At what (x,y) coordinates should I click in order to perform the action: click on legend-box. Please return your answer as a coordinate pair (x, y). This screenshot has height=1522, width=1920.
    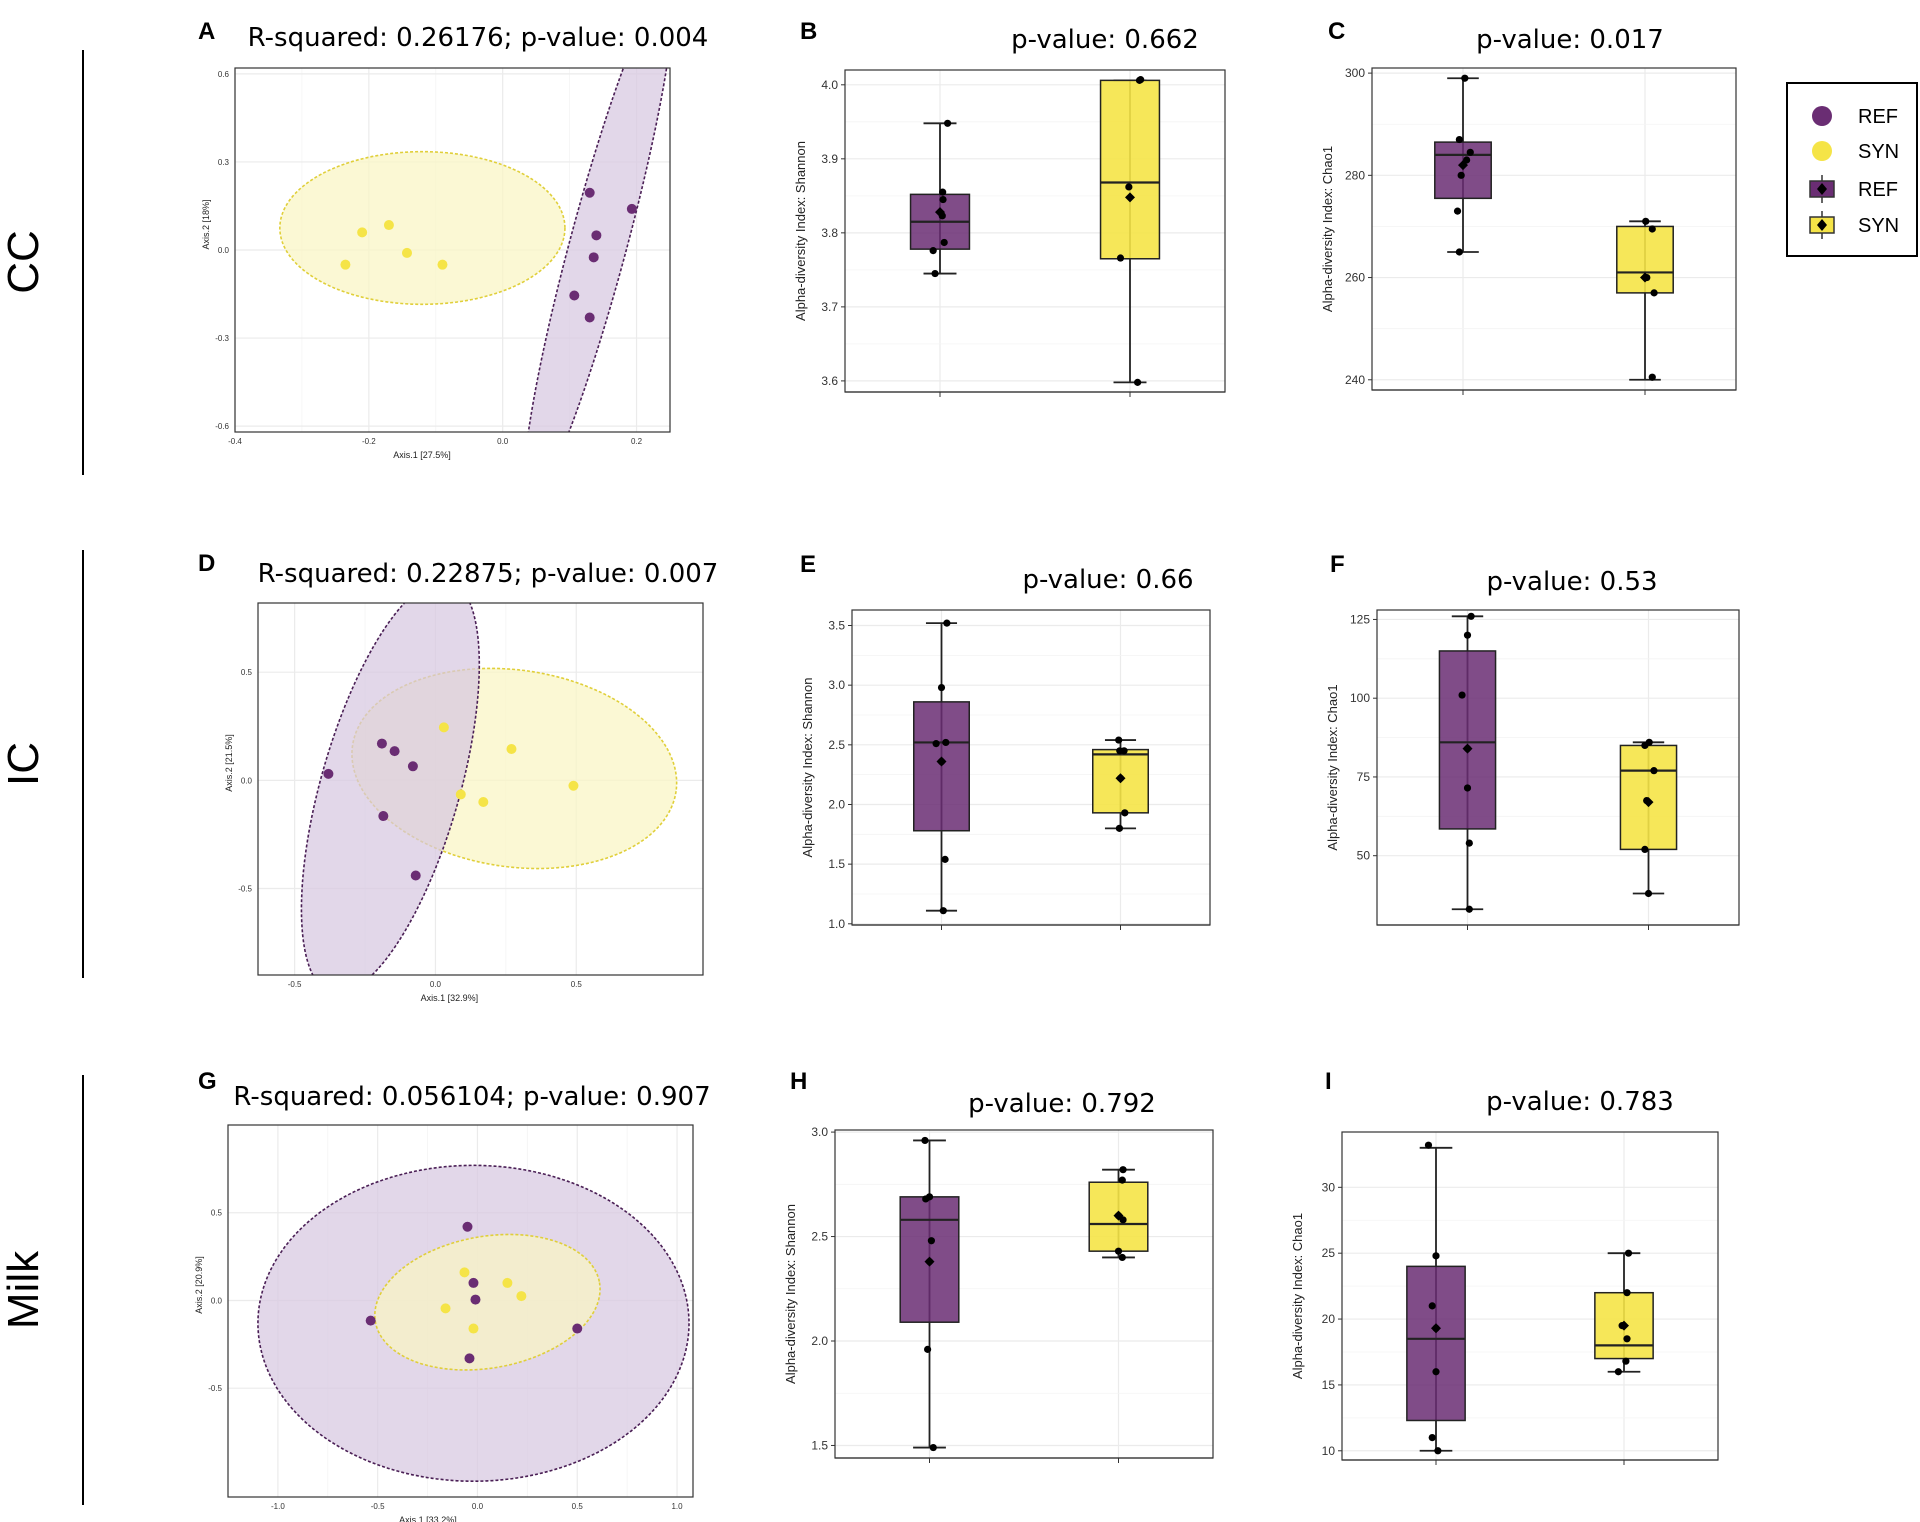
    Looking at the image, I should click on (1852, 169).